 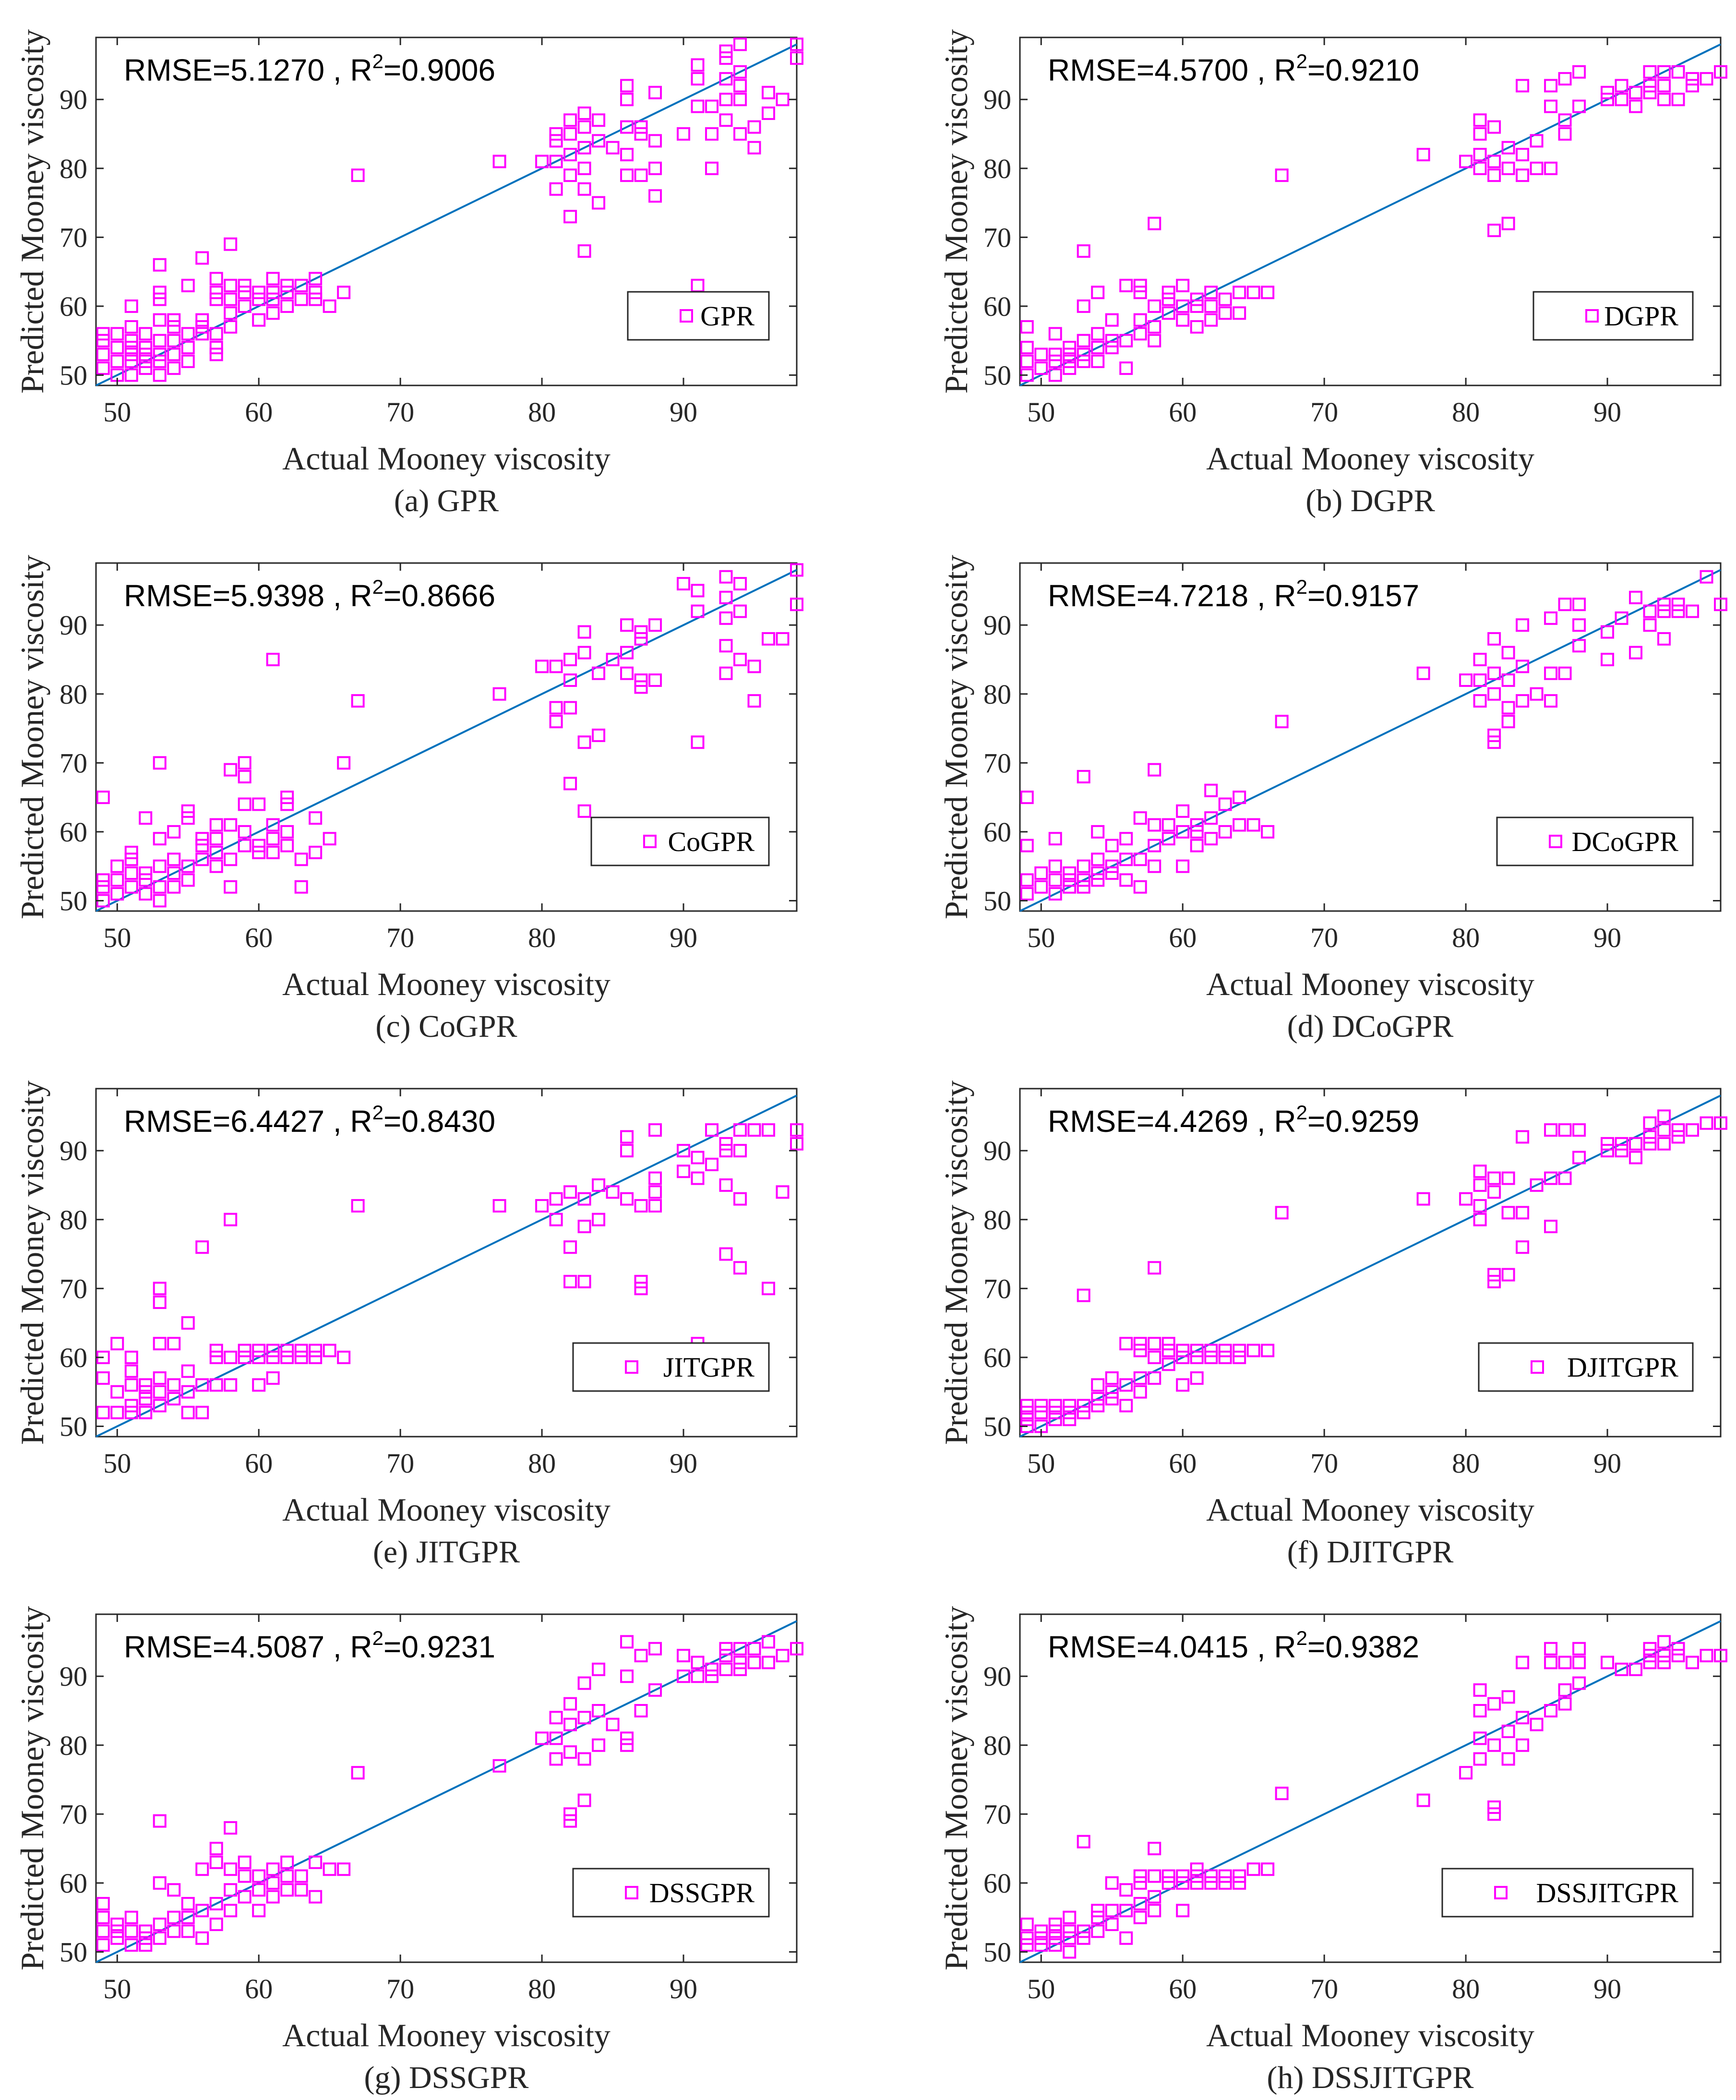 I want to click on x-axis-label: Actual Mooney viscosity, so click(x=1370, y=458).